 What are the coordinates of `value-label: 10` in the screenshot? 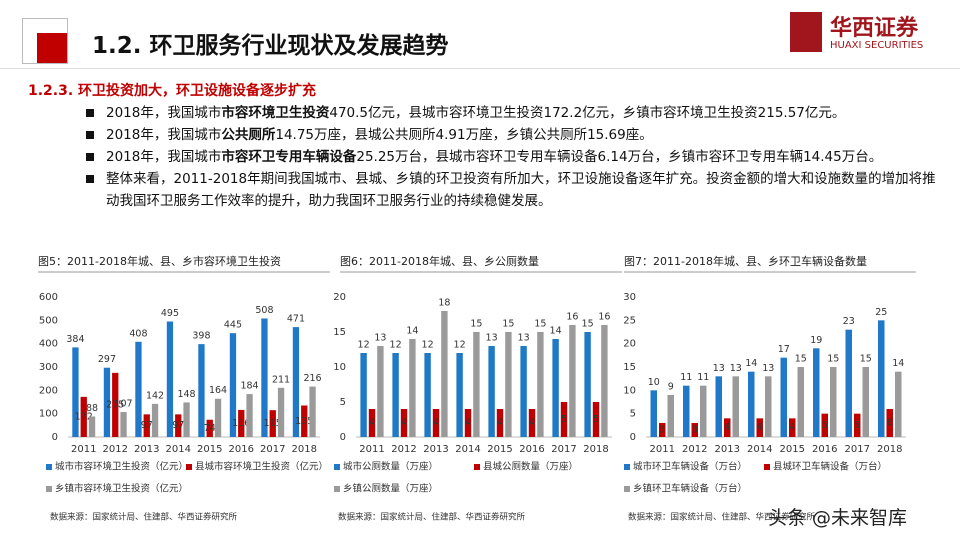 It's located at (654, 382).